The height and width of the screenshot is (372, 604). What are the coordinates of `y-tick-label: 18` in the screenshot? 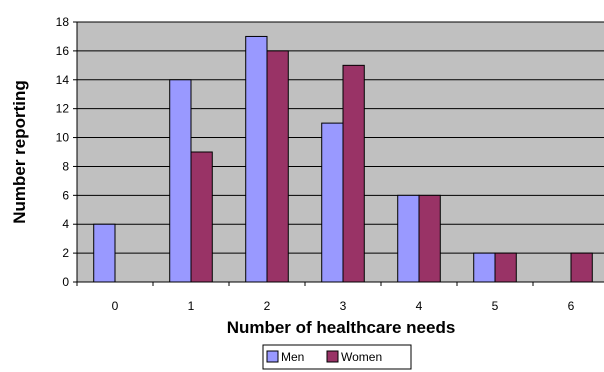 It's located at (63, 22).